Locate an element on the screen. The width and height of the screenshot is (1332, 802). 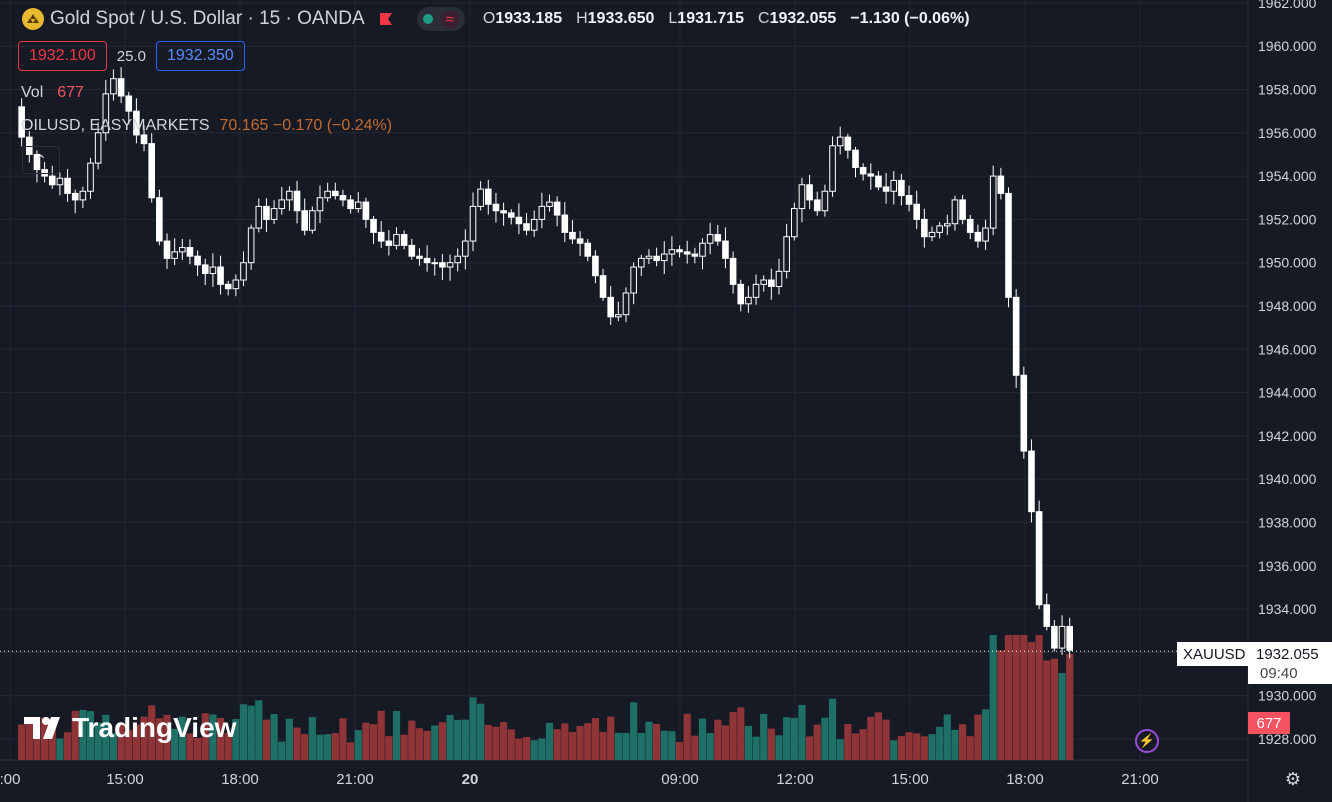
sell-button: 1932.100 is located at coordinates (62, 56).